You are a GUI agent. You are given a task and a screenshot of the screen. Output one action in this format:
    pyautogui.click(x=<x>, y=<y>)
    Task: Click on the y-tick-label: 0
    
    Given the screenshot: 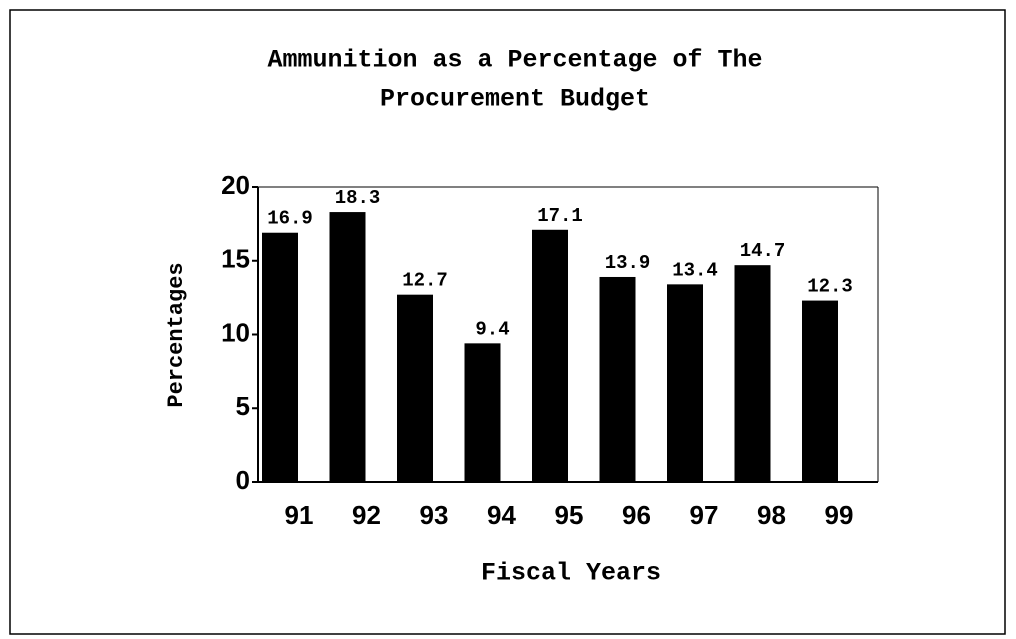 What is the action you would take?
    pyautogui.click(x=243, y=480)
    